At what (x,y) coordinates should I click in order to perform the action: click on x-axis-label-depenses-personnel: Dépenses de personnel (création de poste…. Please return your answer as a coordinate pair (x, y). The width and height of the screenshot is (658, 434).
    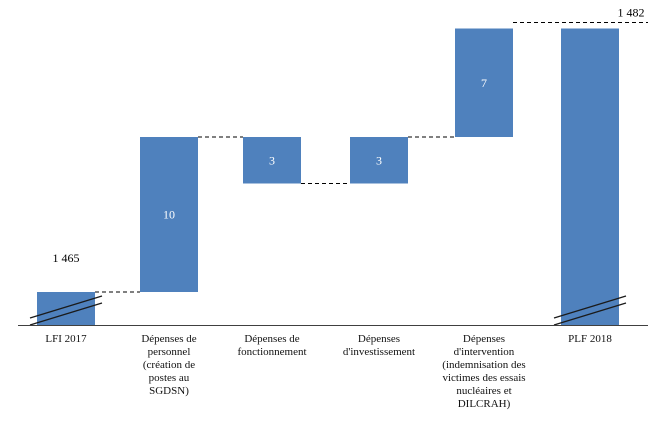
    Looking at the image, I should click on (169, 365).